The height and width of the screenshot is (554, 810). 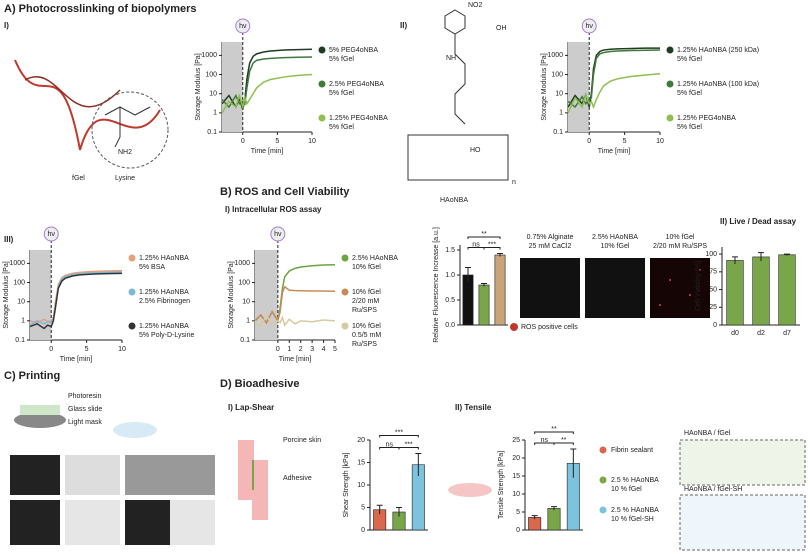 I want to click on y-tick-label: 50, so click(x=713, y=289).